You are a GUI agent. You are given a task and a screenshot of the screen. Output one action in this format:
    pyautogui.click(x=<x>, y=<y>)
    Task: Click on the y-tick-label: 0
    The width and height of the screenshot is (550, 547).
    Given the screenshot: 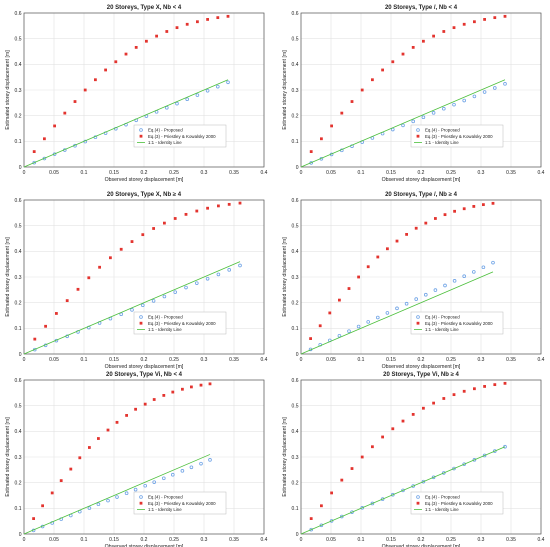 What is the action you would take?
    pyautogui.click(x=20, y=535)
    